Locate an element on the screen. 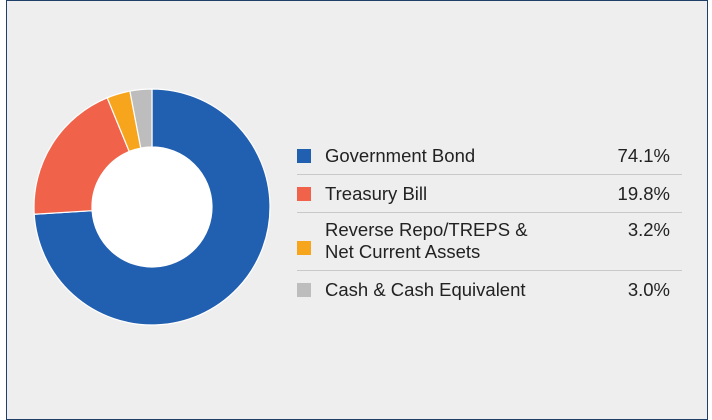 This screenshot has width=712, height=420. legend-label: Cash & Cash Equivalent is located at coordinates (425, 289).